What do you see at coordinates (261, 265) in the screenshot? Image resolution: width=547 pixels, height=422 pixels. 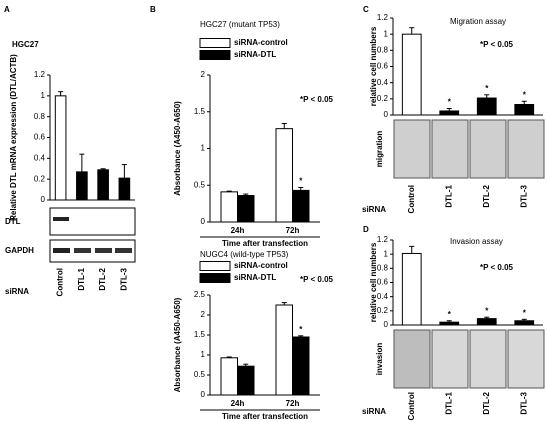 I see `legend-label: siRNA-control` at bounding box center [261, 265].